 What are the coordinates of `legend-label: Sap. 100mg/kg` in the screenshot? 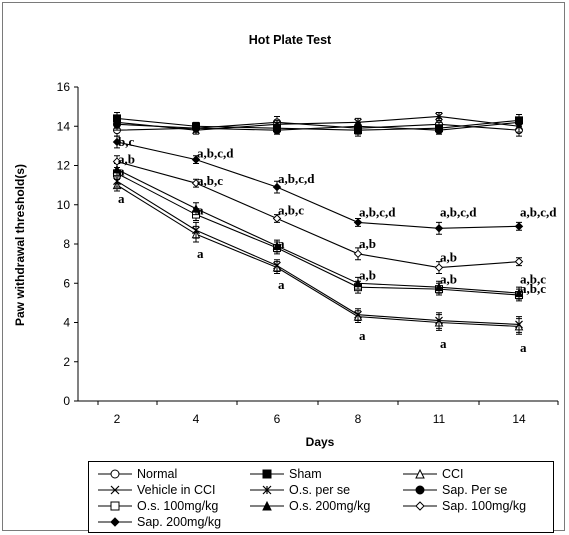 It's located at (484, 506).